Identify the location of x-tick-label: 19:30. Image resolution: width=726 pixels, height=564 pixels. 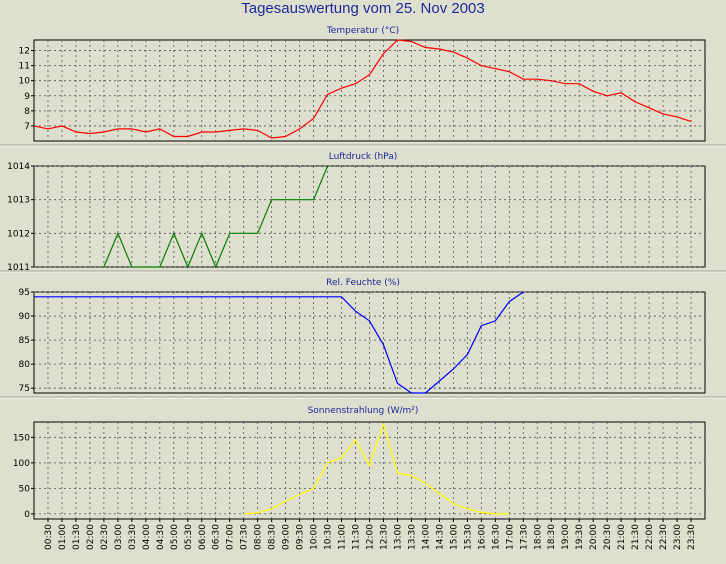
(580, 537).